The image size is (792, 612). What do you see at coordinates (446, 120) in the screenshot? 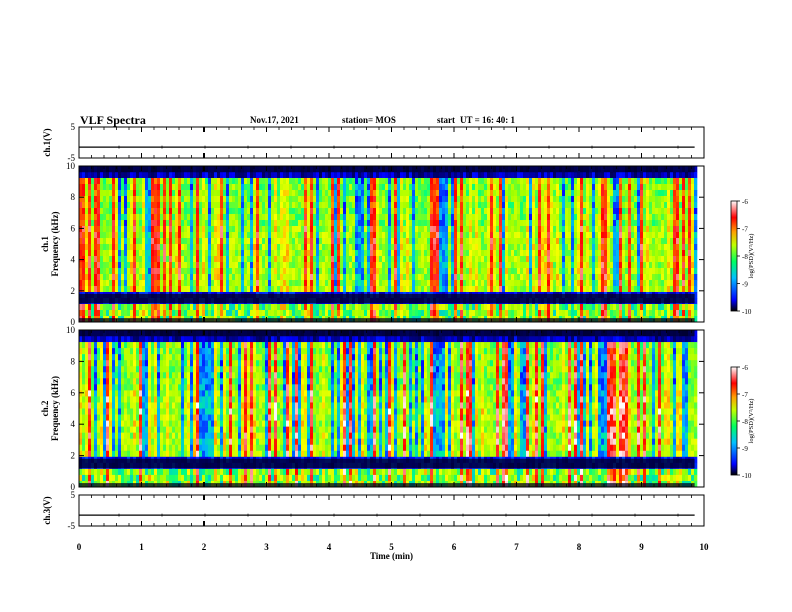
I see `start-label: start` at bounding box center [446, 120].